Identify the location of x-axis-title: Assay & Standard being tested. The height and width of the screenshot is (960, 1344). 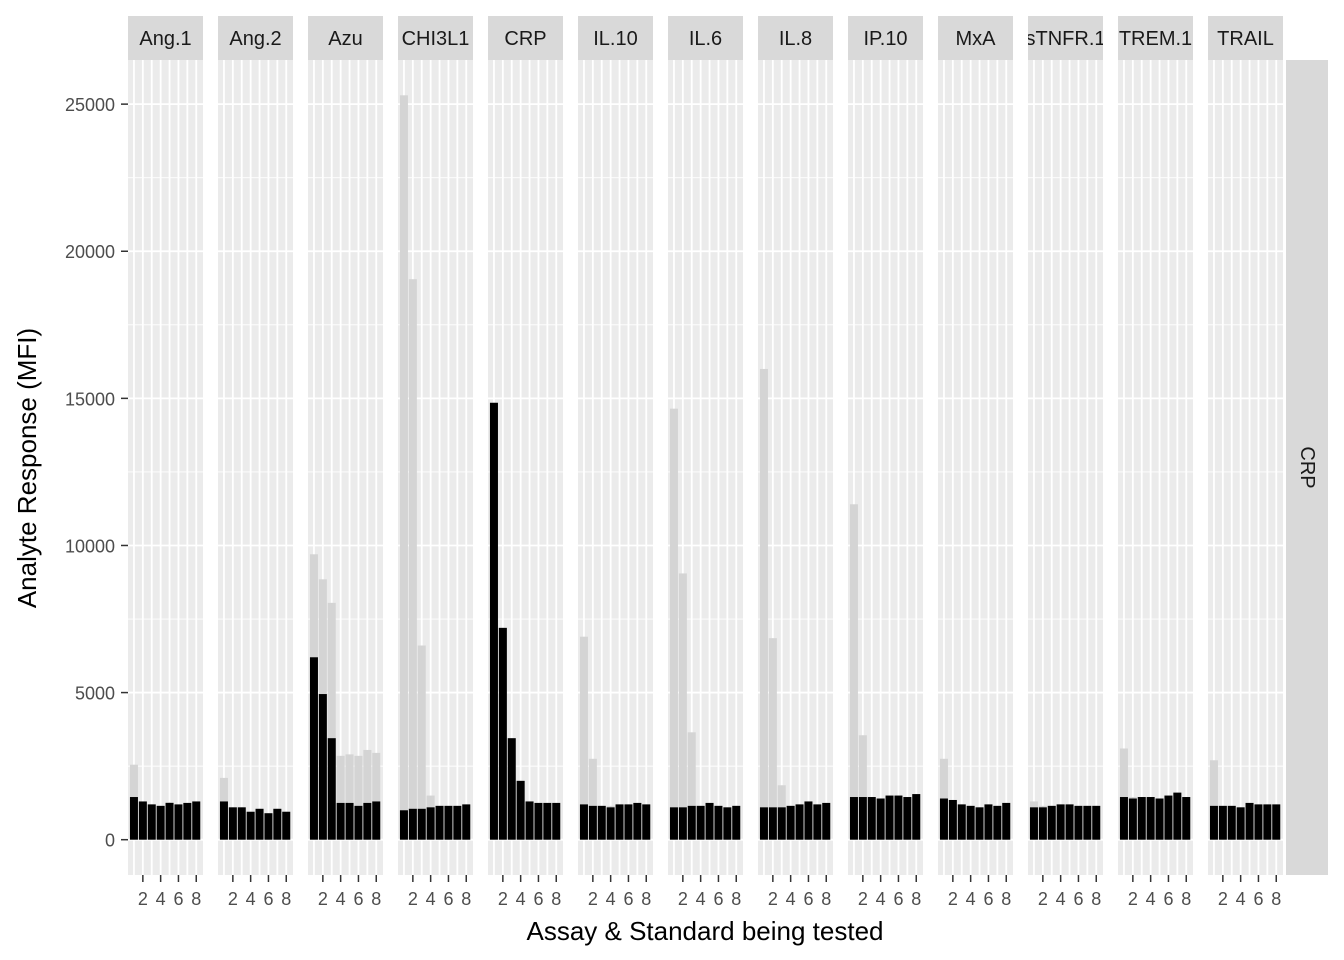
(704, 931).